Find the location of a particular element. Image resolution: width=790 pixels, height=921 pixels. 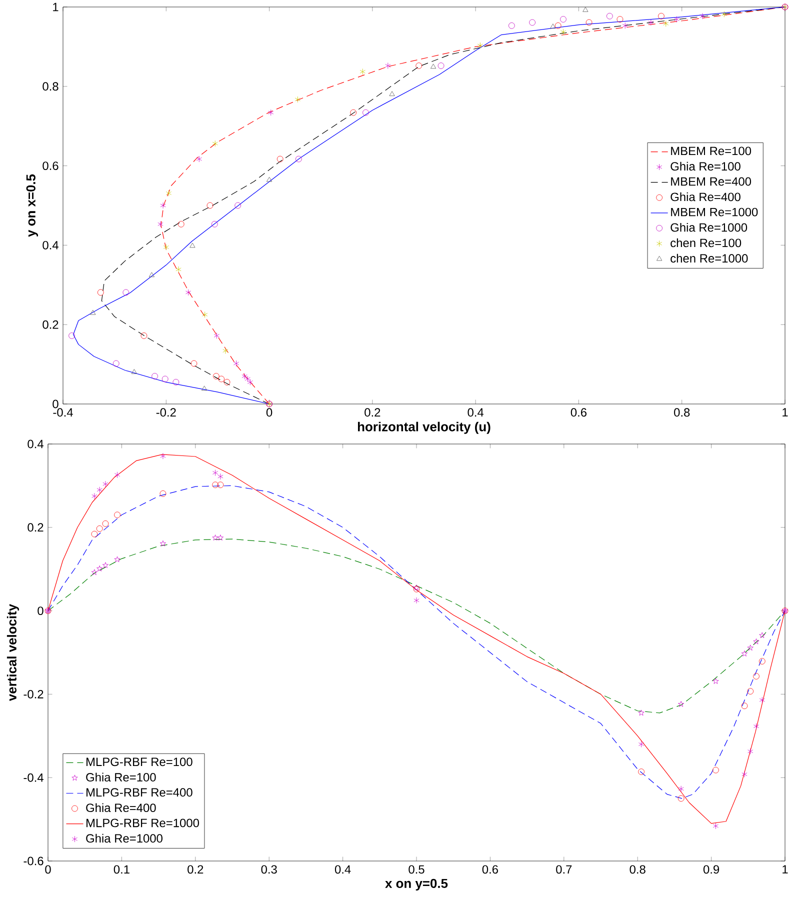

y-tick-label: 0.8 is located at coordinates (50, 86).